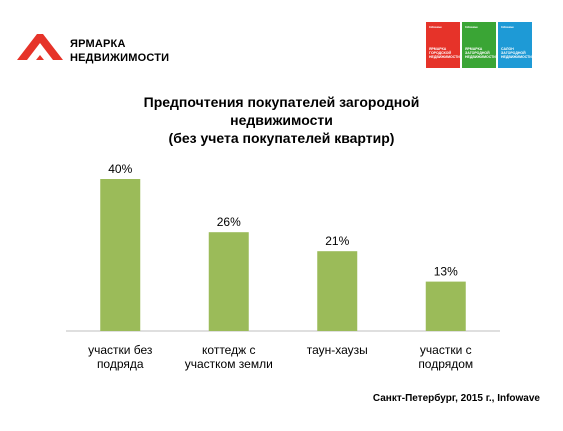 The image size is (563, 431). Describe the element at coordinates (445, 350) in the screenshot. I see `category-label-line: участки с` at that location.